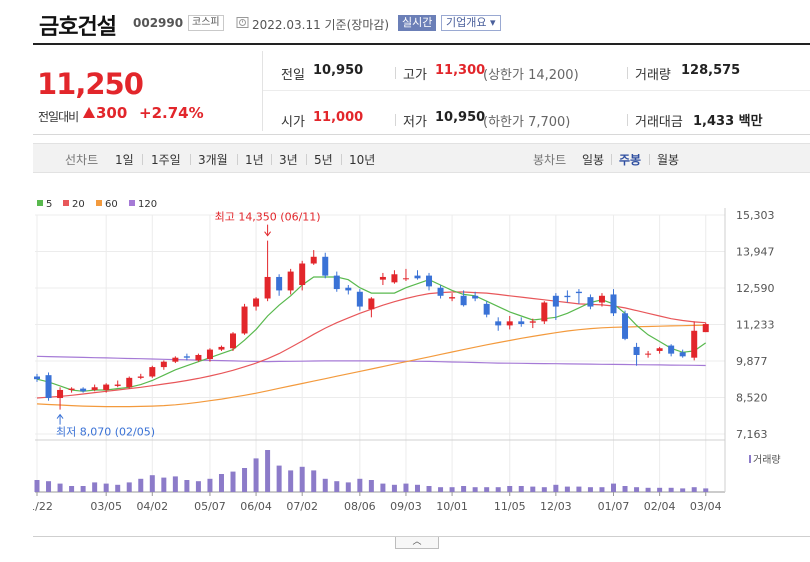  What do you see at coordinates (755, 325) in the screenshot?
I see `y-tick-label: 11,233` at bounding box center [755, 325].